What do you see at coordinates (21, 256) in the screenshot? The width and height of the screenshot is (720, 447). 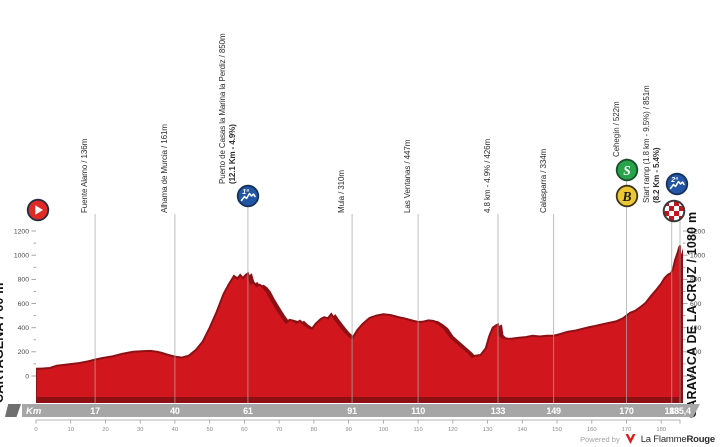 I see `y-tick-label-left: 1000` at bounding box center [21, 256].